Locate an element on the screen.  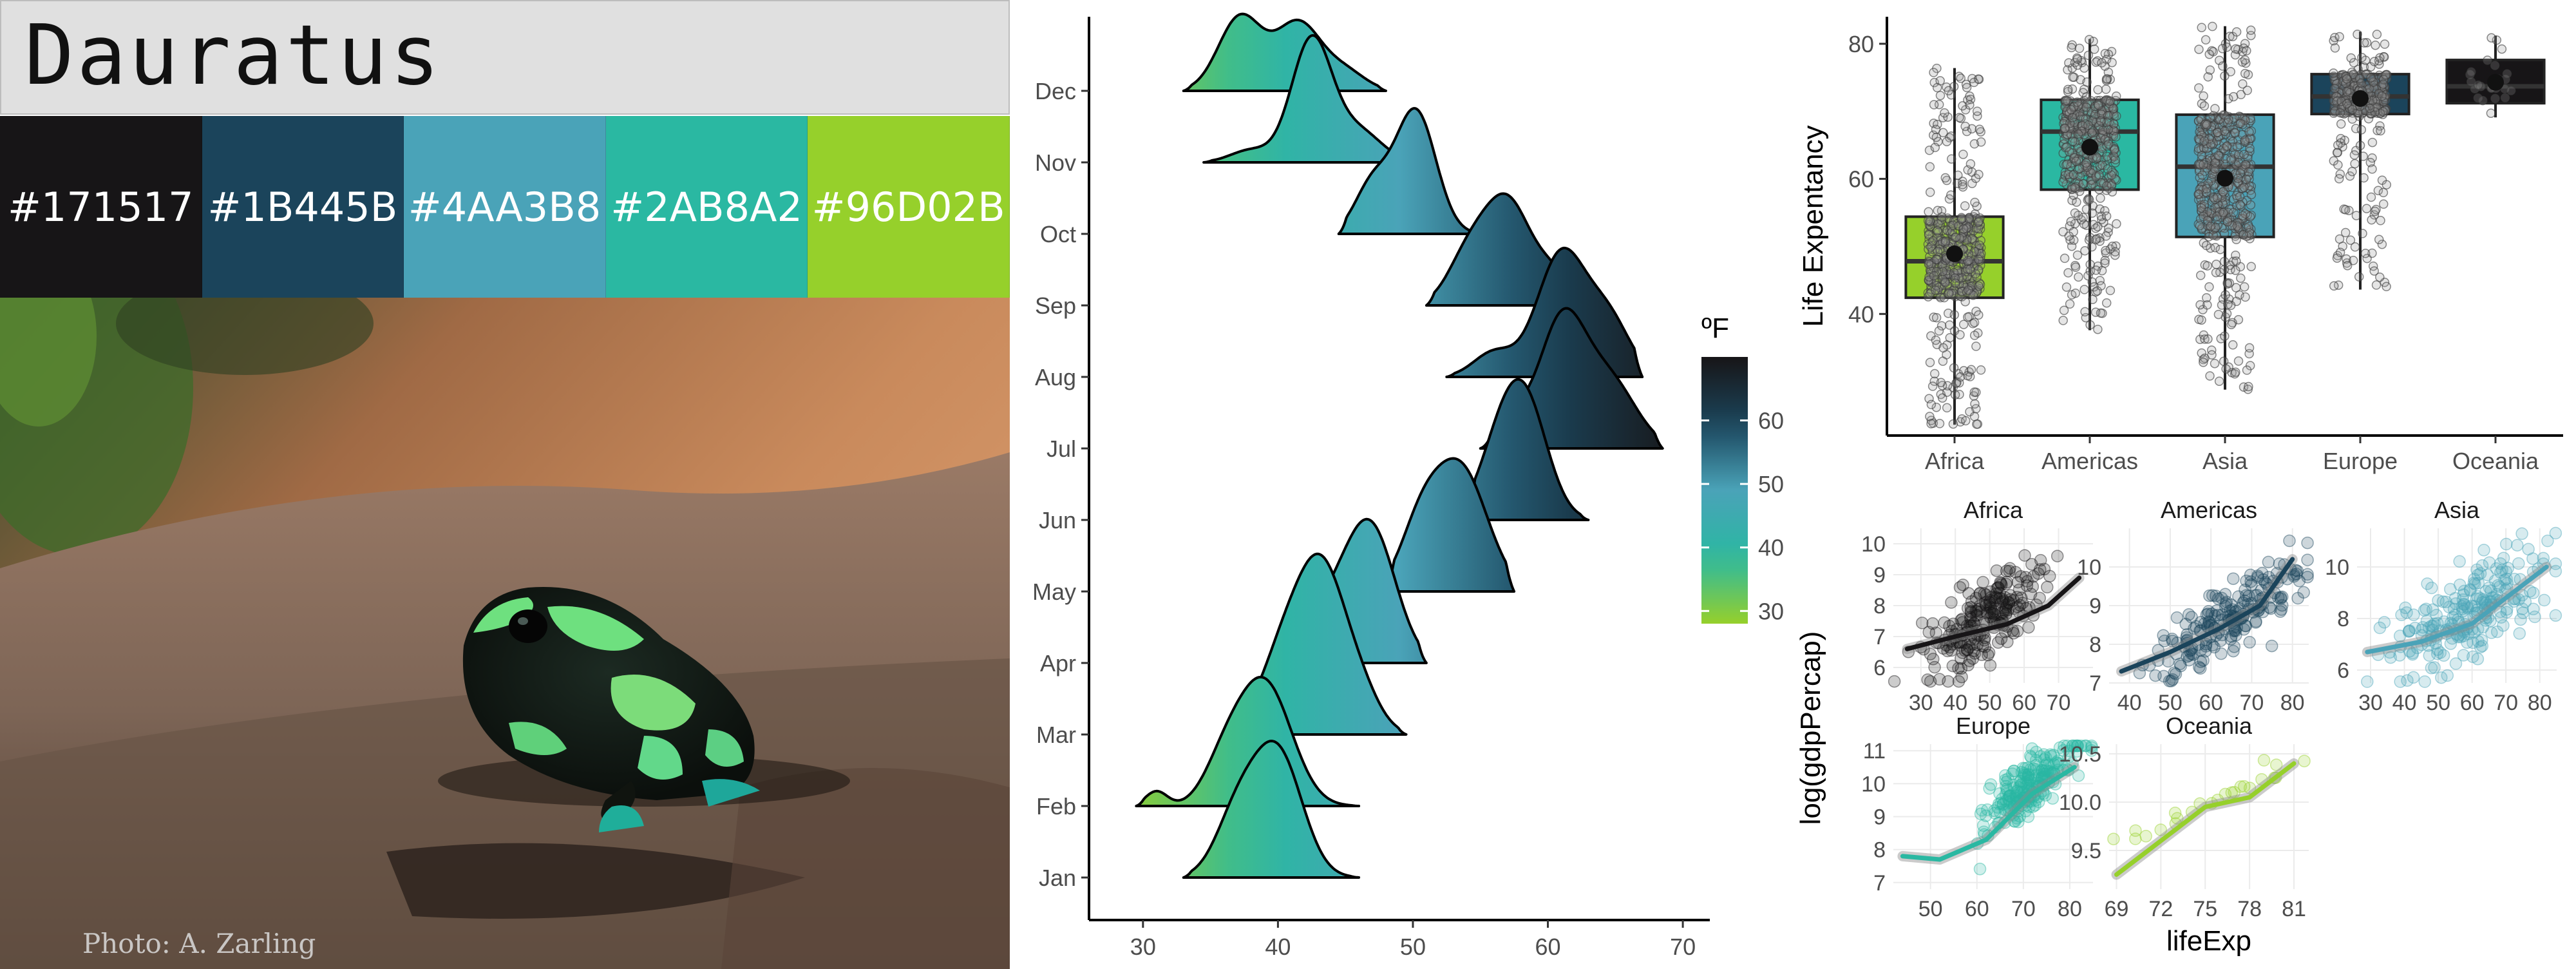
facet-x-tick-label: 30 is located at coordinates (1921, 703).